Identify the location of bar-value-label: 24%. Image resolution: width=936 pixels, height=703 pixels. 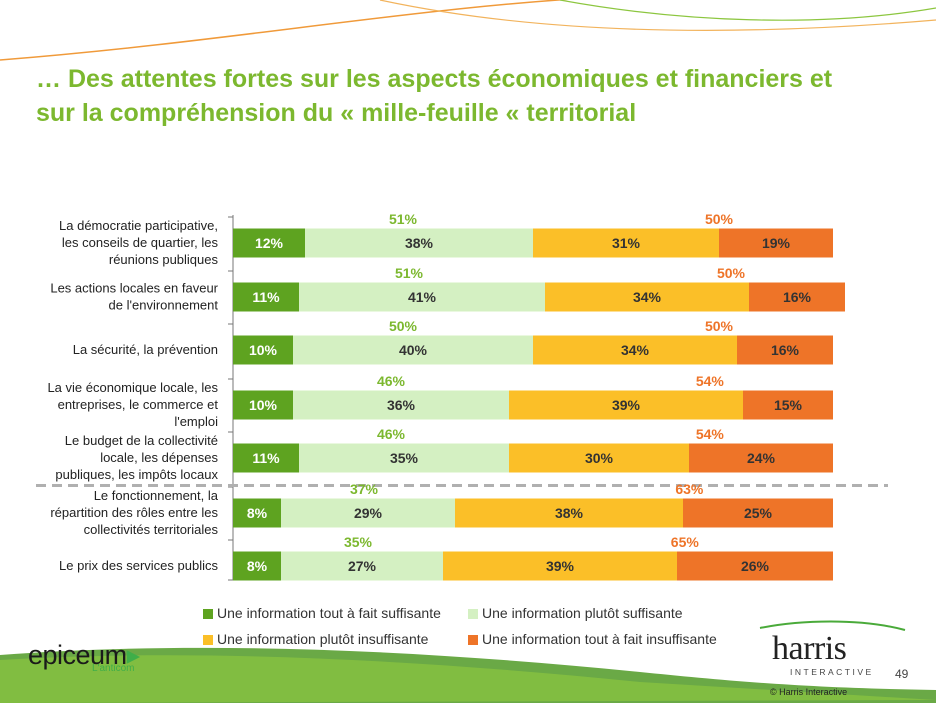
(761, 458).